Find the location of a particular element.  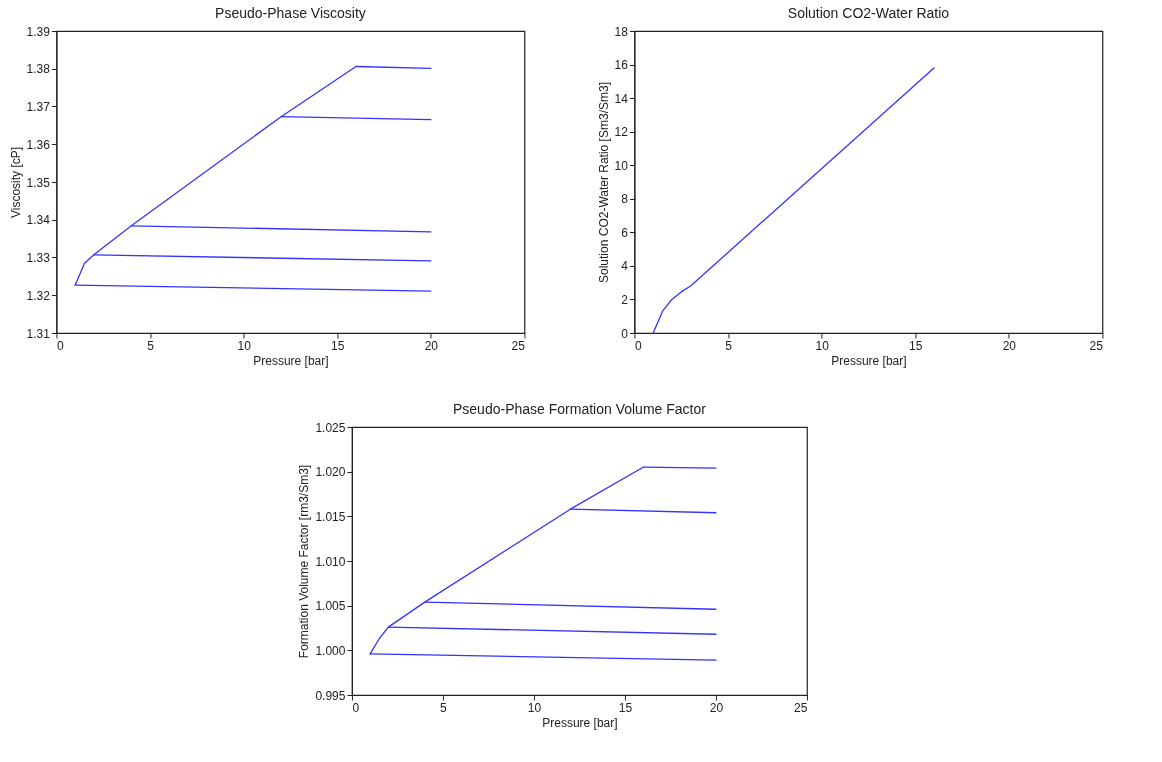

y-tick-label: 1.36 is located at coordinates (38, 144).